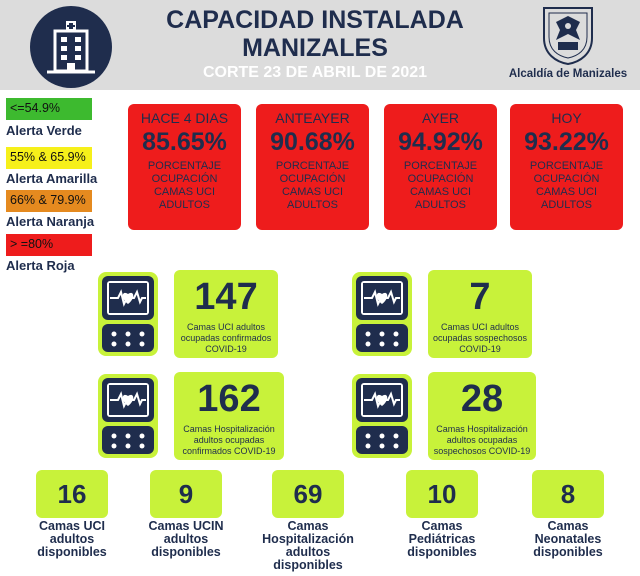  I want to click on occupancy-period: HOY, so click(566, 118).